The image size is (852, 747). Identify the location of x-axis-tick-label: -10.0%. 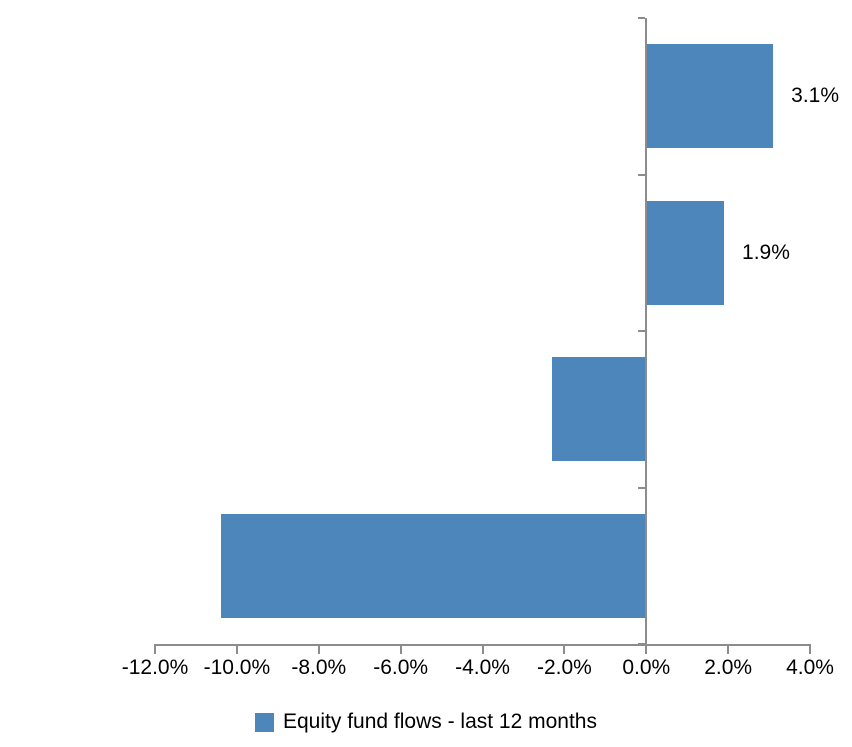
(237, 667).